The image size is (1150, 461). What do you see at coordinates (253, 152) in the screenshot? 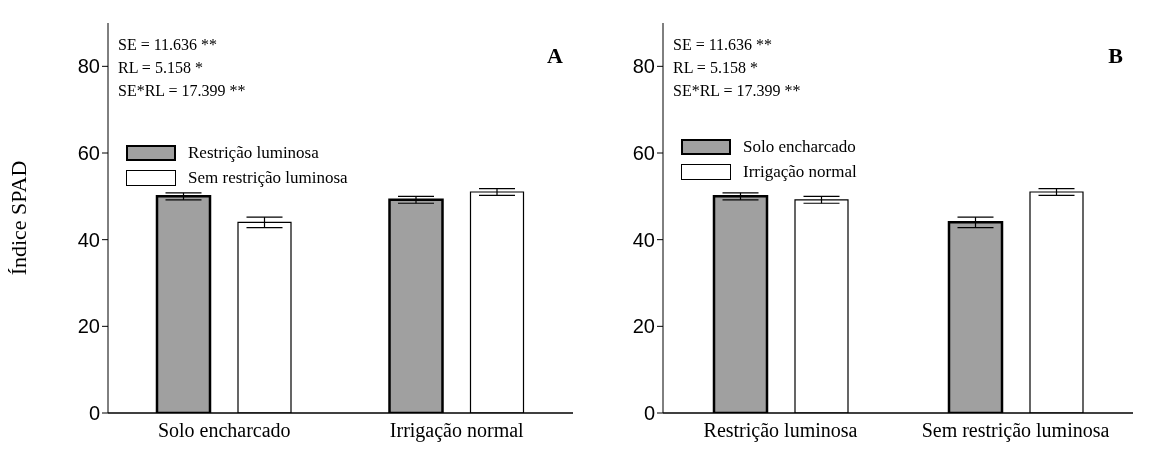
I see `legend-label: Restrição luminosa` at bounding box center [253, 152].